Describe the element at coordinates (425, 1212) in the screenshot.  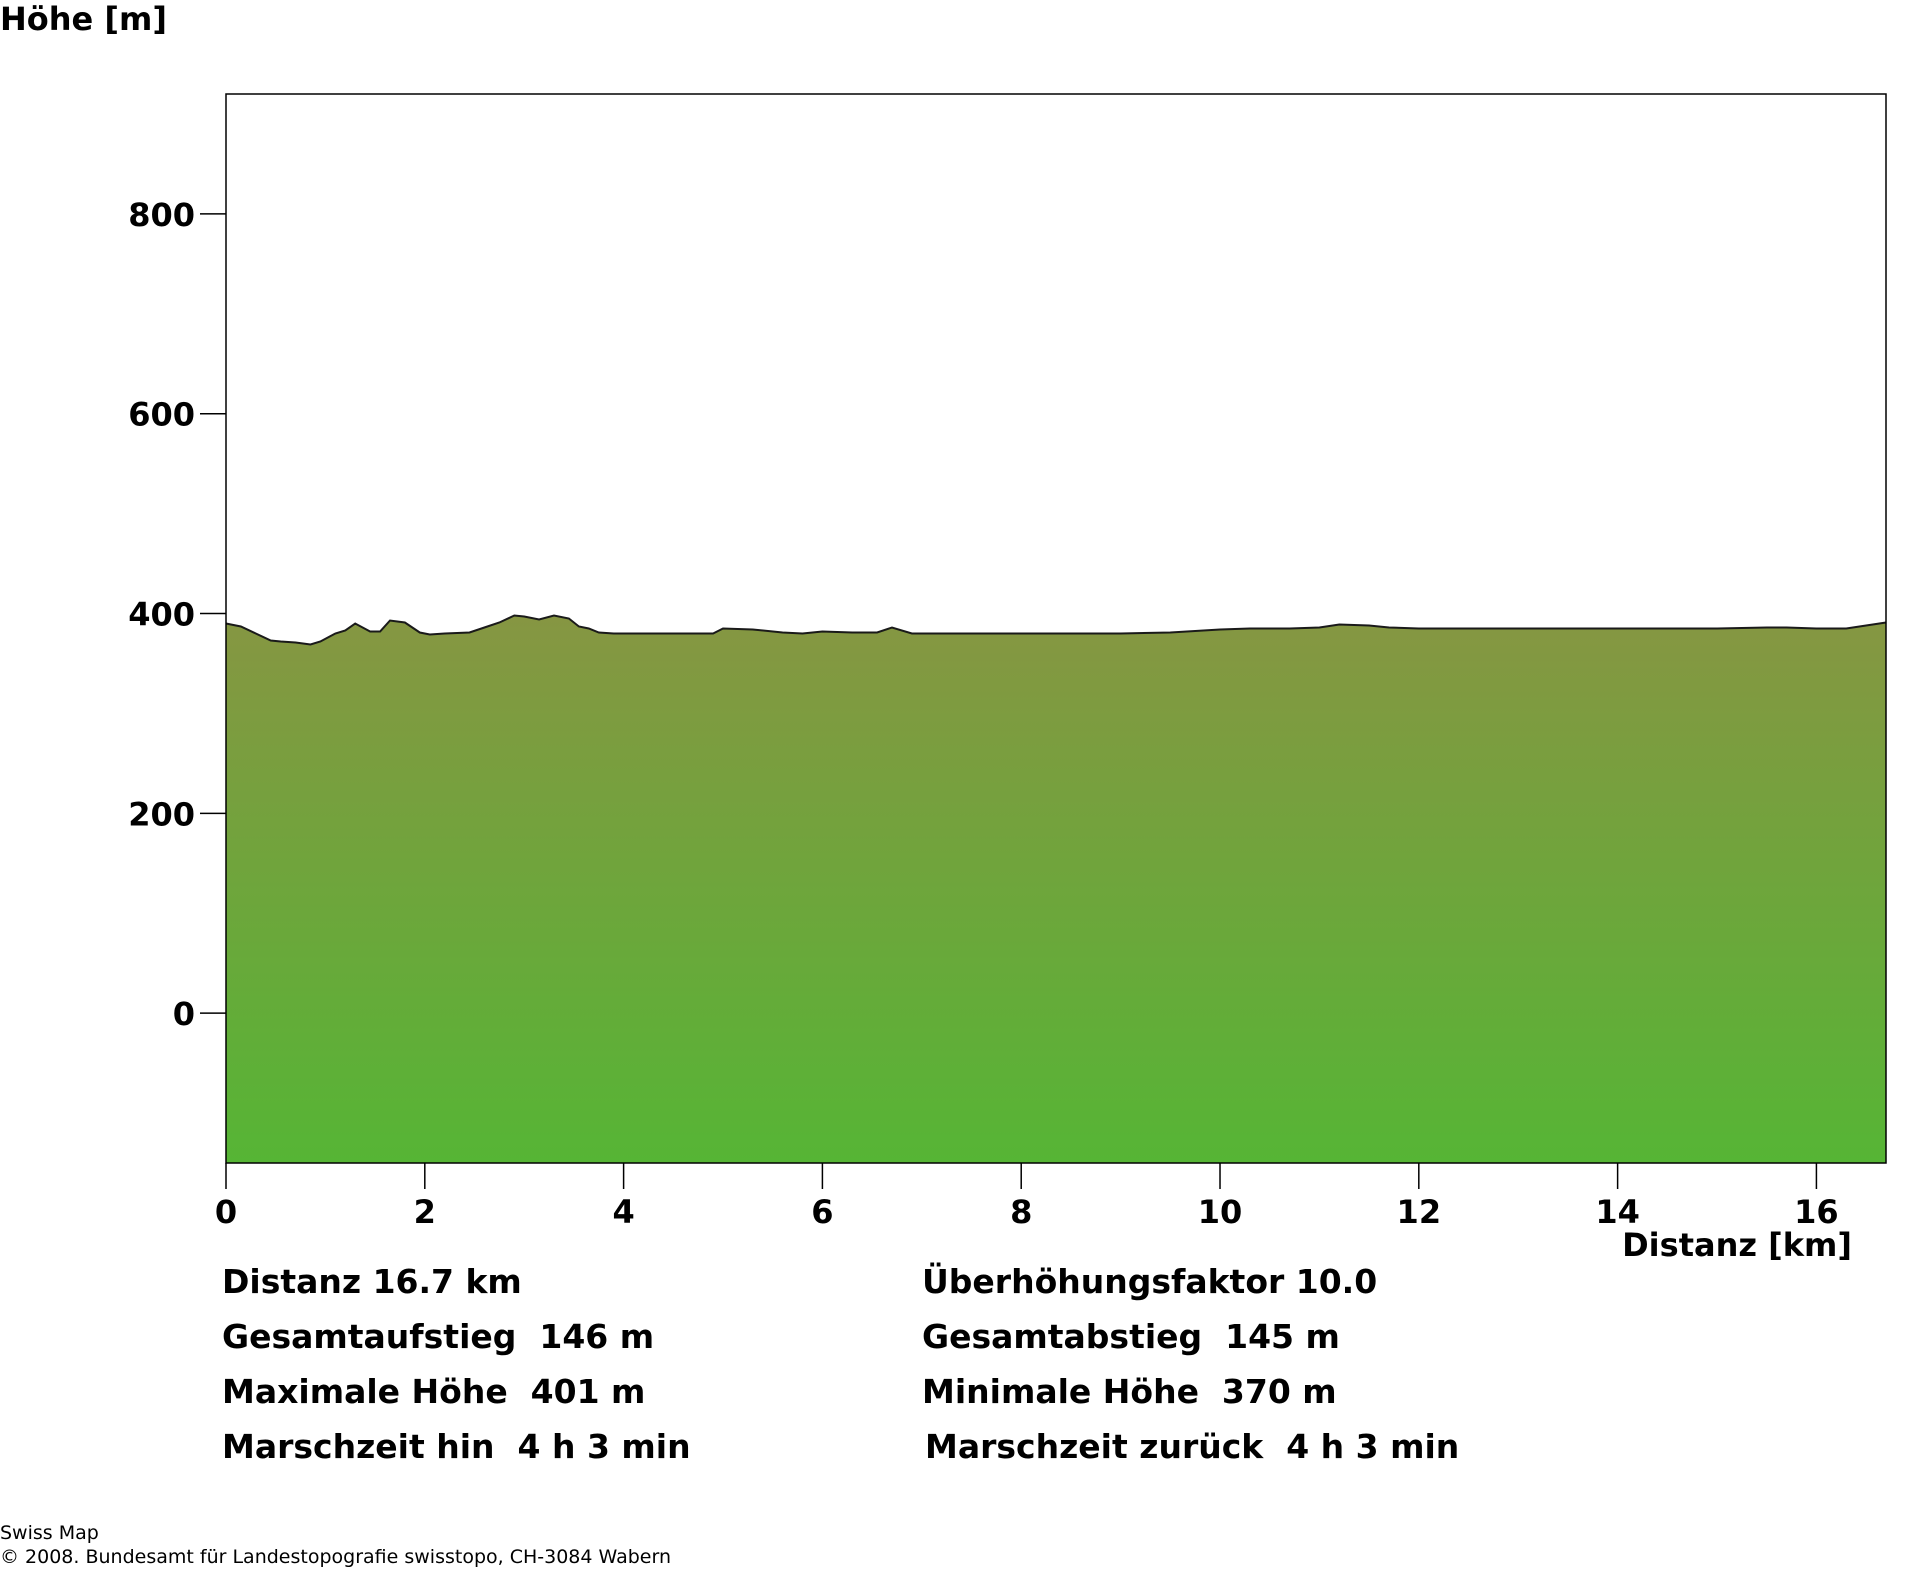
I see `x-tick-label: 2` at that location.